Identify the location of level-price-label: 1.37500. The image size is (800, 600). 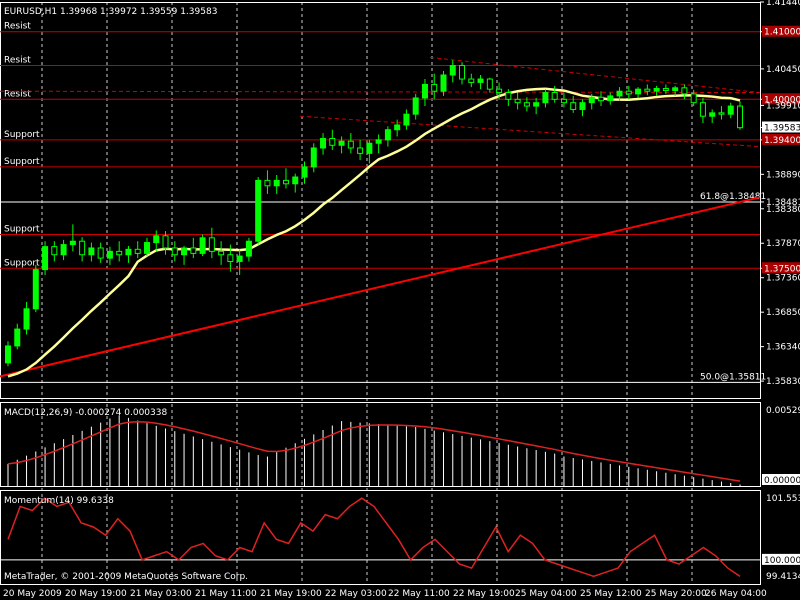
(782, 269).